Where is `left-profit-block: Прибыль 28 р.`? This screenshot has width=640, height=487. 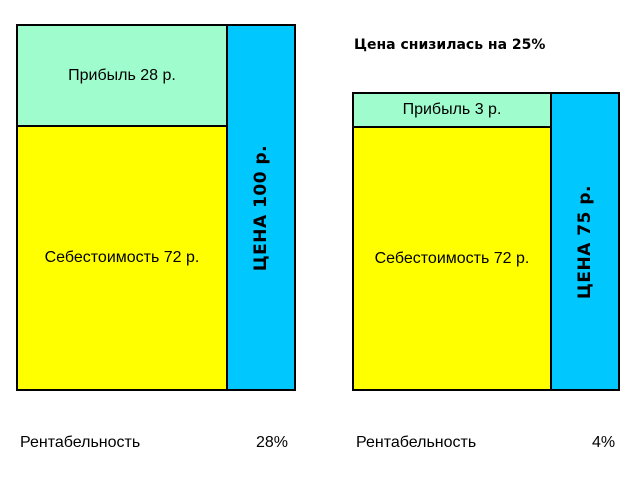
left-profit-block: Прибыль 28 р. is located at coordinates (122, 75).